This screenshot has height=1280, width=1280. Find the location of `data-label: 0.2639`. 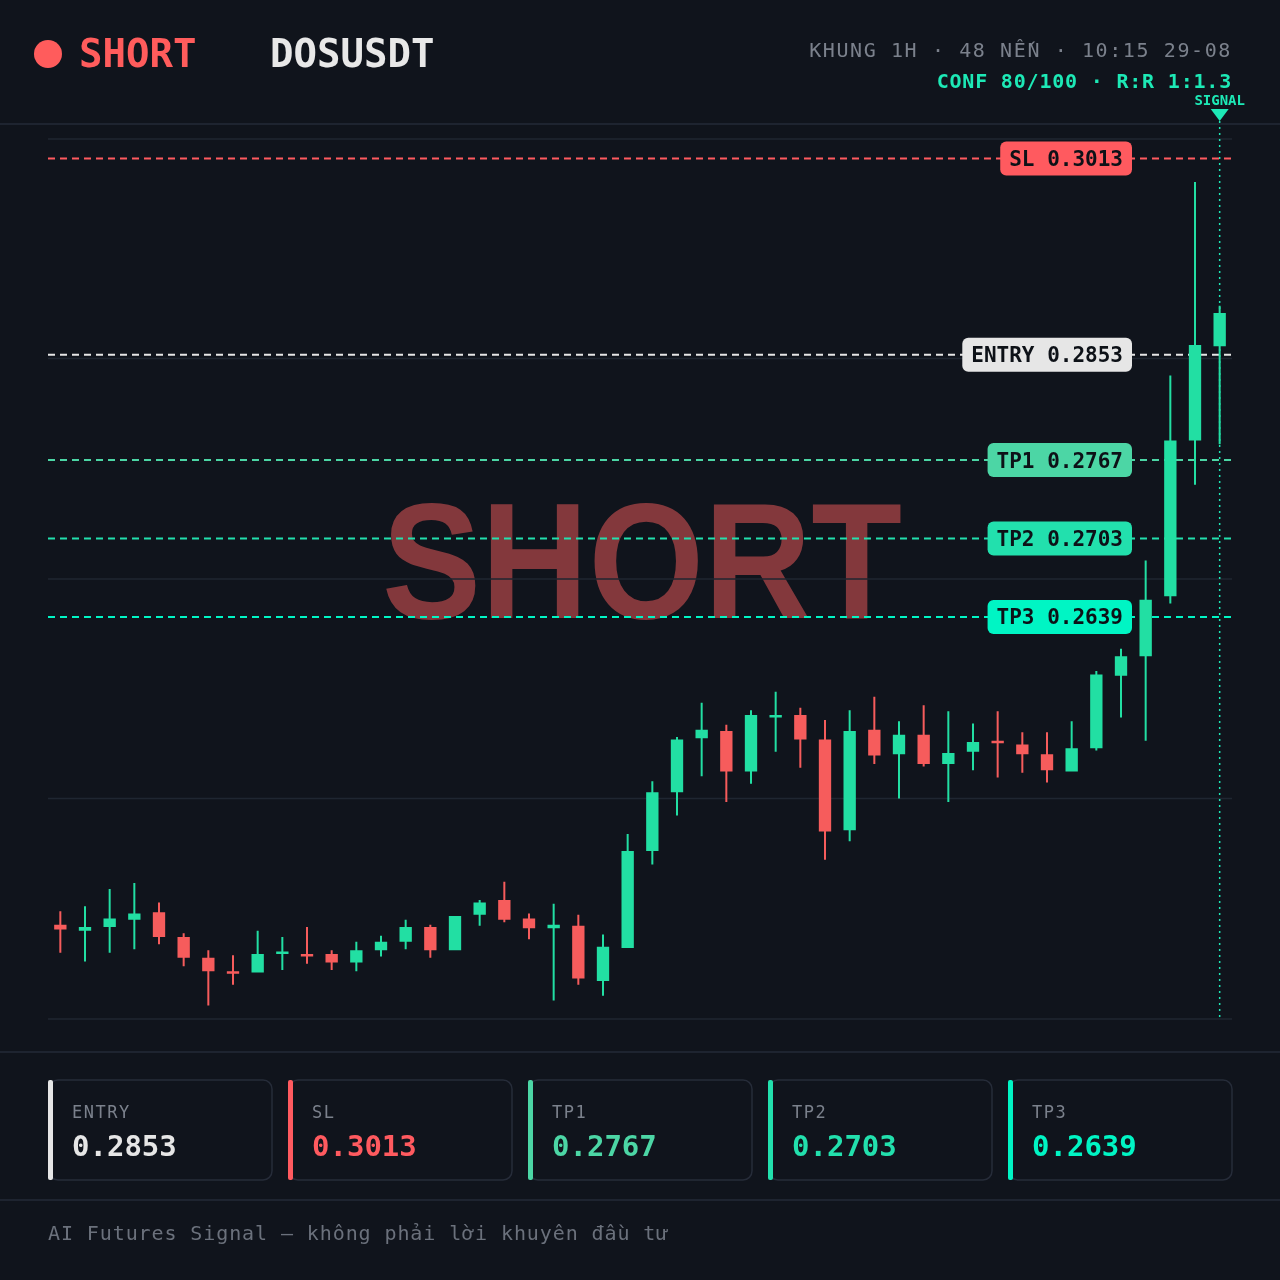

data-label: 0.2639 is located at coordinates (1084, 1146).